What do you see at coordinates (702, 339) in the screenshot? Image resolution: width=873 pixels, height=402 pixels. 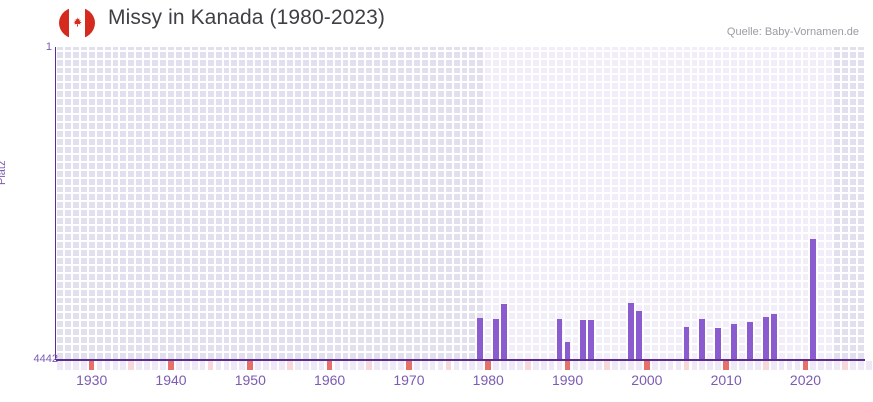 I see `bar-2007` at bounding box center [702, 339].